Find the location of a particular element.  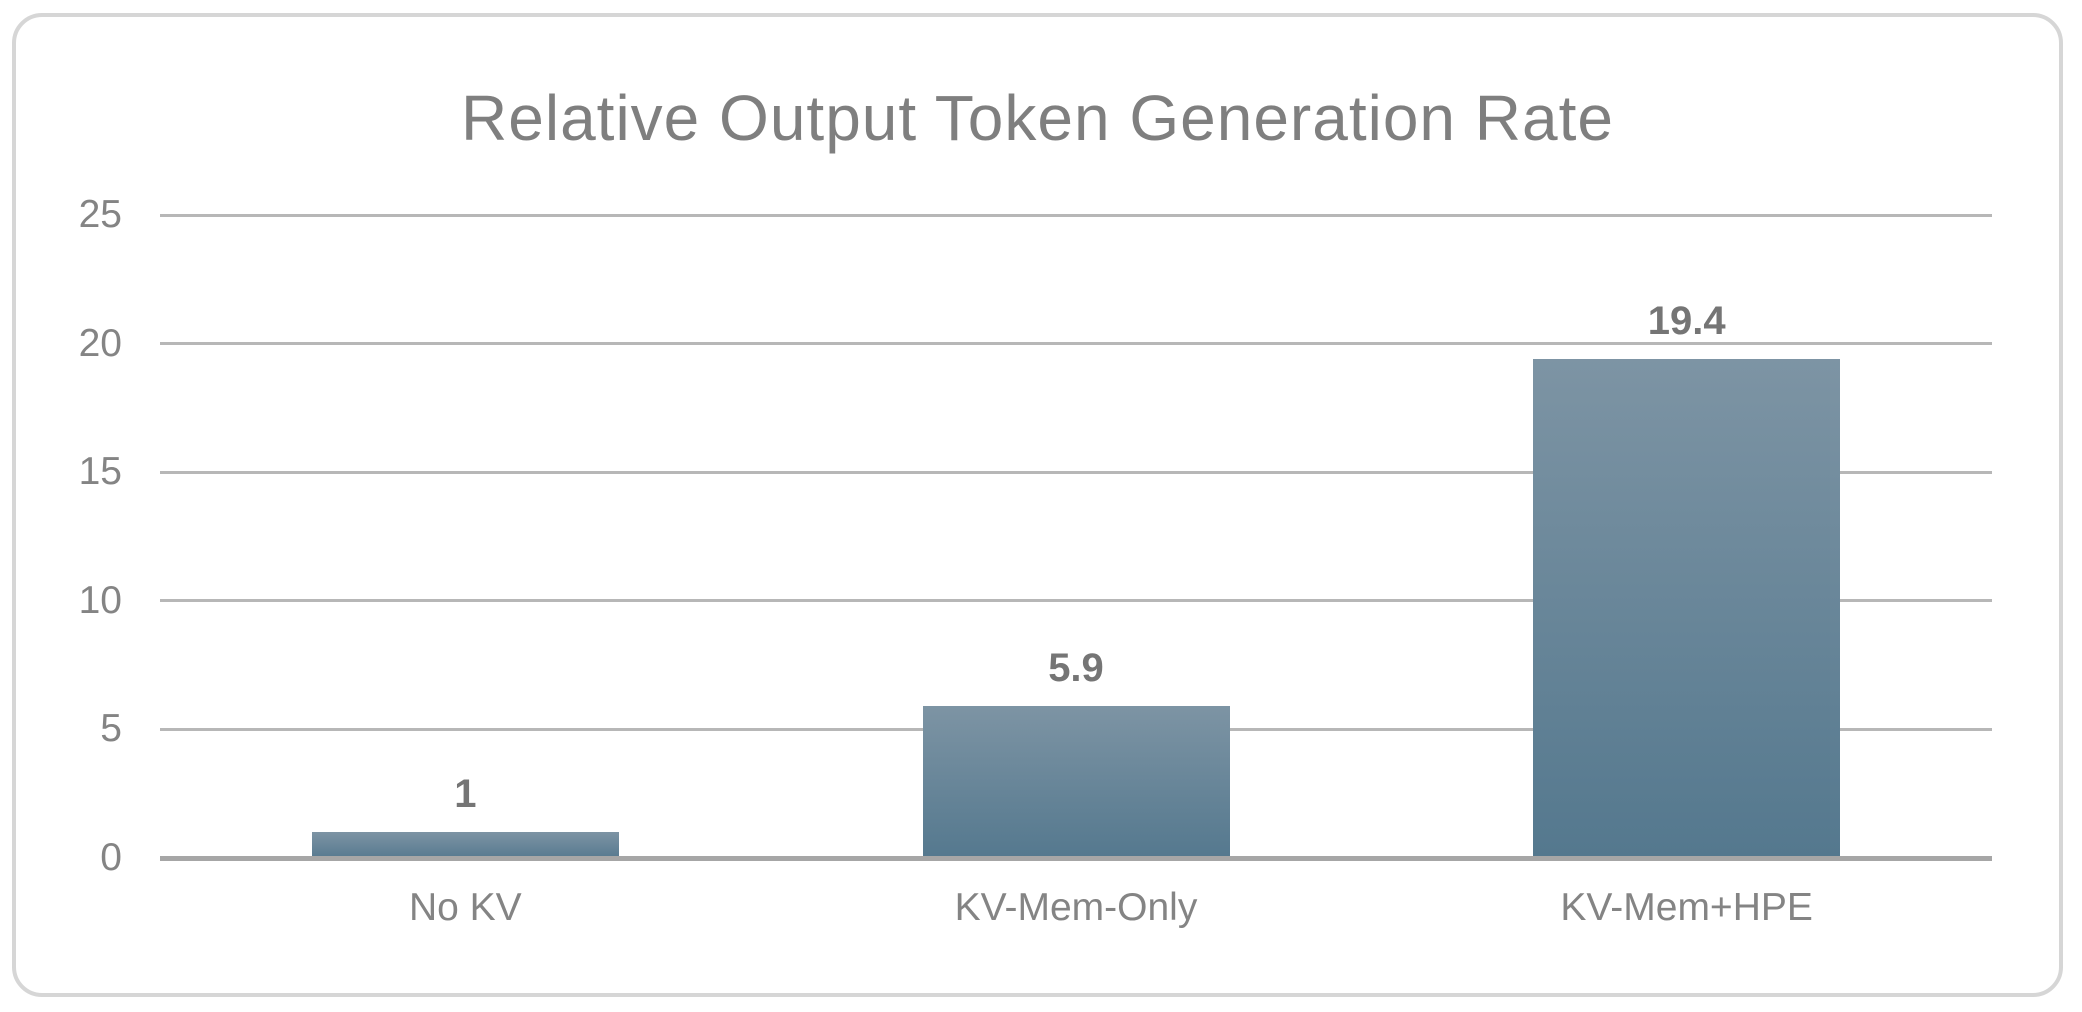

x-axis-category-label: No KV is located at coordinates (465, 907).